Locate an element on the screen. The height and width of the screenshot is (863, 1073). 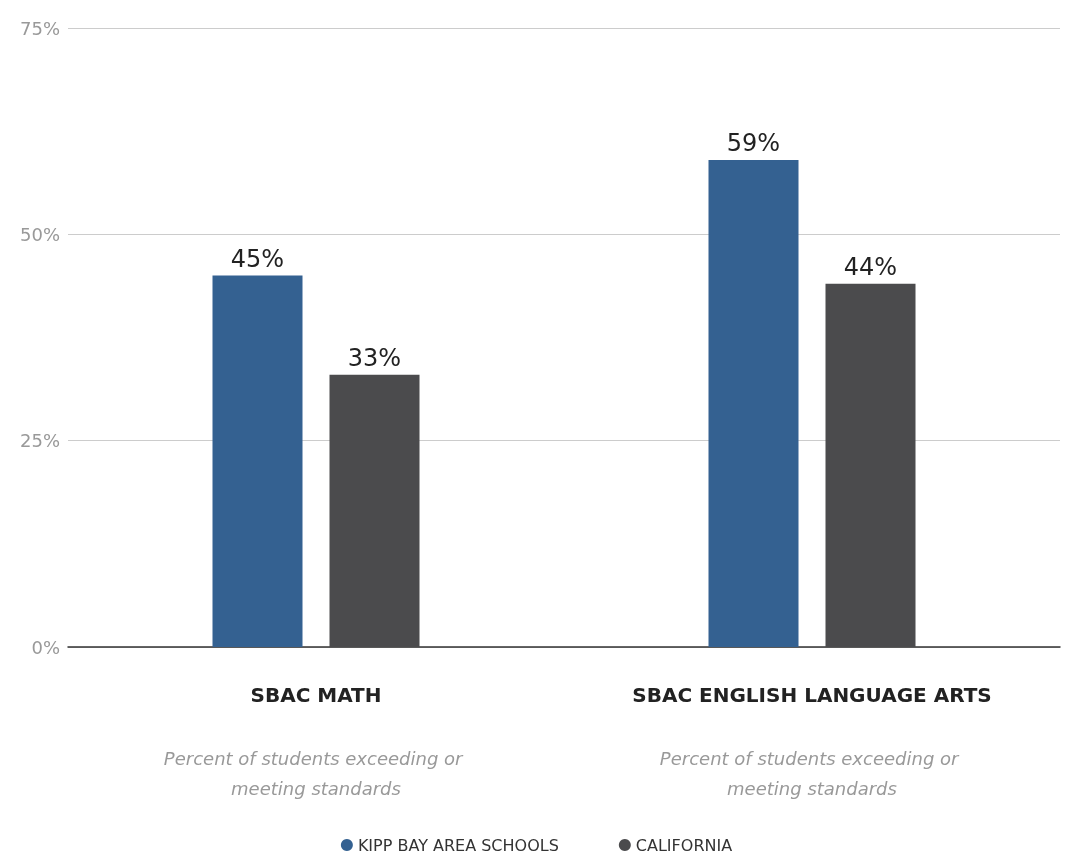
data-label: 33% is located at coordinates (374, 357).